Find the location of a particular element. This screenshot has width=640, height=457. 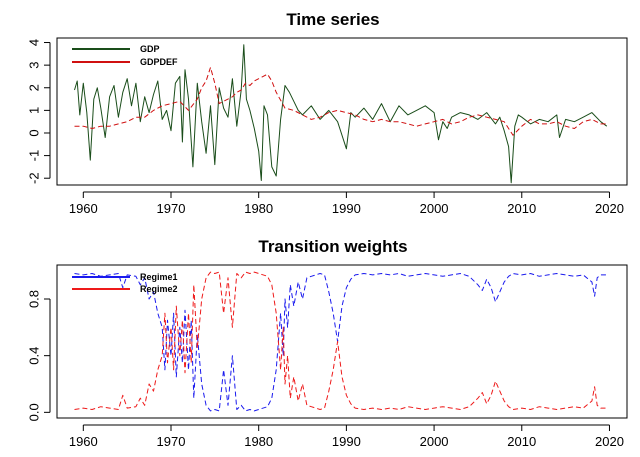

y-tick-label: 1 is located at coordinates (33, 110).